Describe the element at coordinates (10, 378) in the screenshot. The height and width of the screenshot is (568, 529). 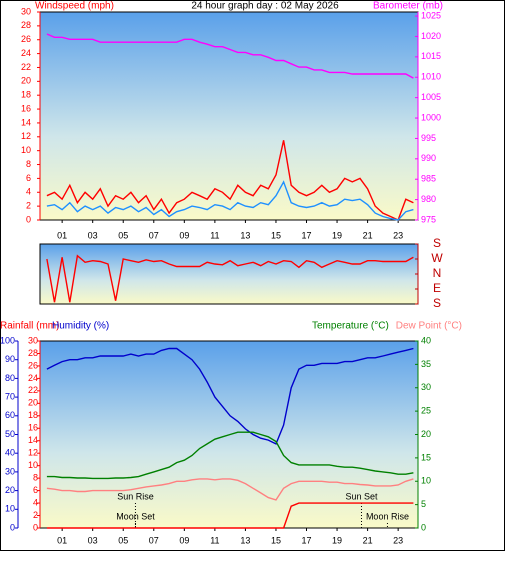
I see `y-tick-label: 80` at that location.